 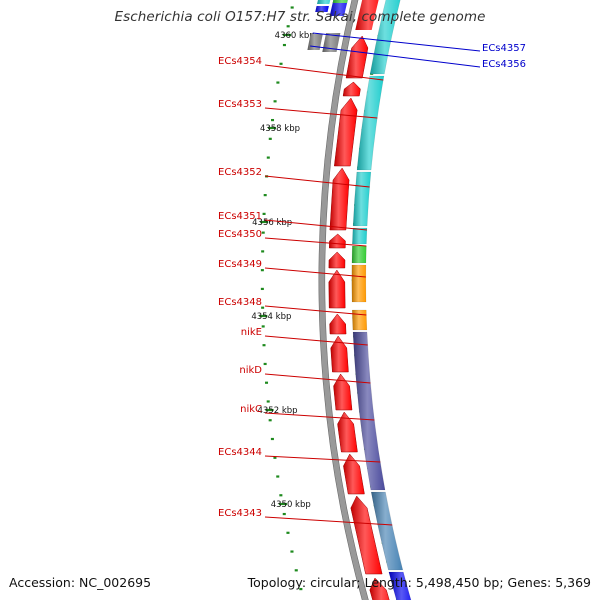 What do you see at coordinates (354, 474) in the screenshot?
I see `gene-arrow-ecs4344` at bounding box center [354, 474].